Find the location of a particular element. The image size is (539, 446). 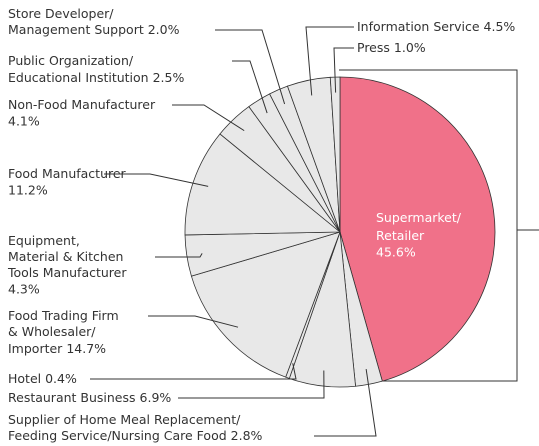

category-label: & Wholesaler/ is located at coordinates (52, 331).